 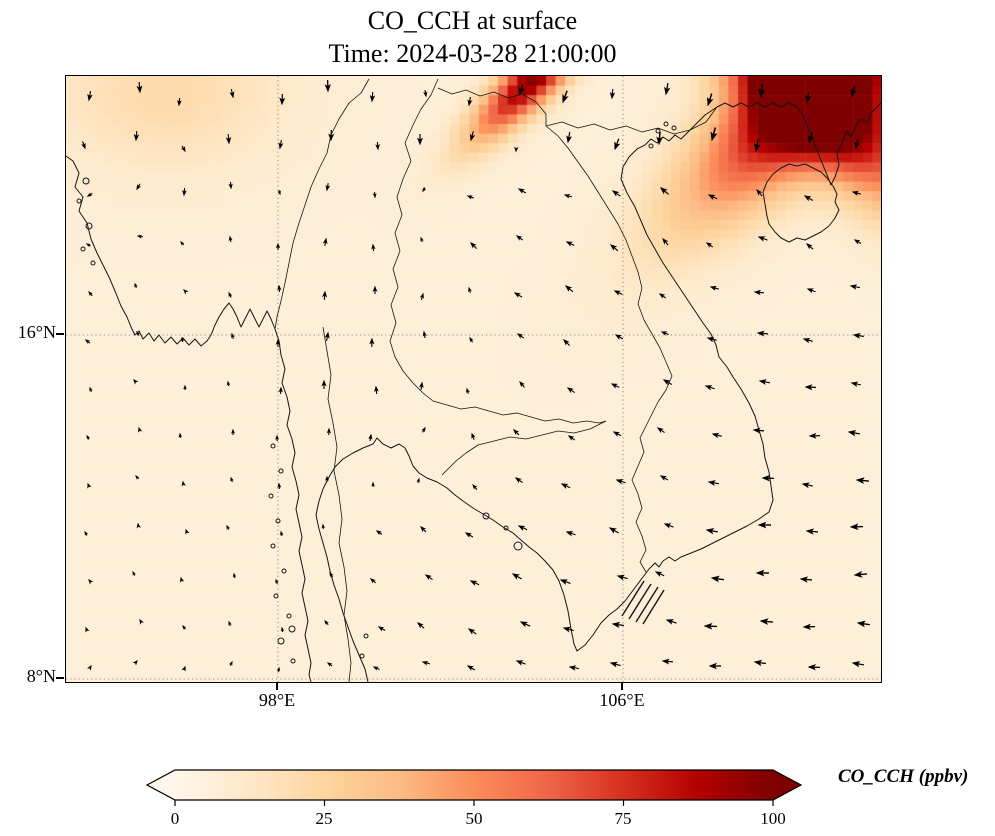 I want to click on ytick-mark-16n, so click(x=60, y=334).